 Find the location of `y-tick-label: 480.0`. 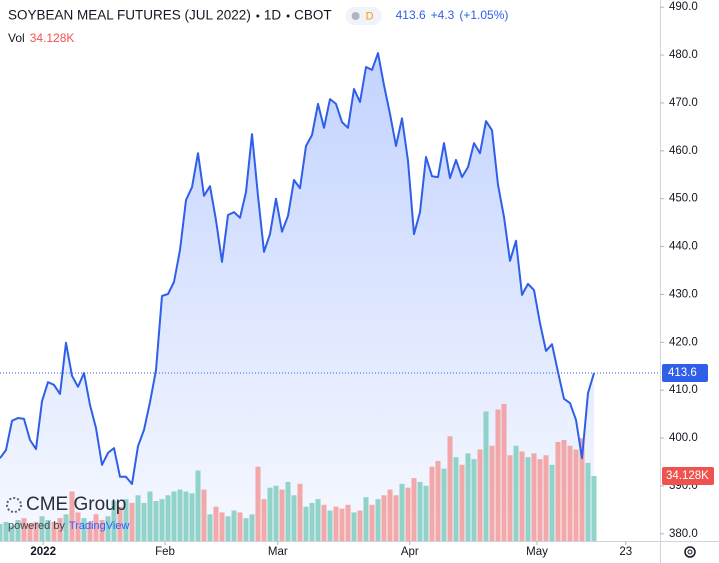

y-tick-label: 480.0 is located at coordinates (683, 55).